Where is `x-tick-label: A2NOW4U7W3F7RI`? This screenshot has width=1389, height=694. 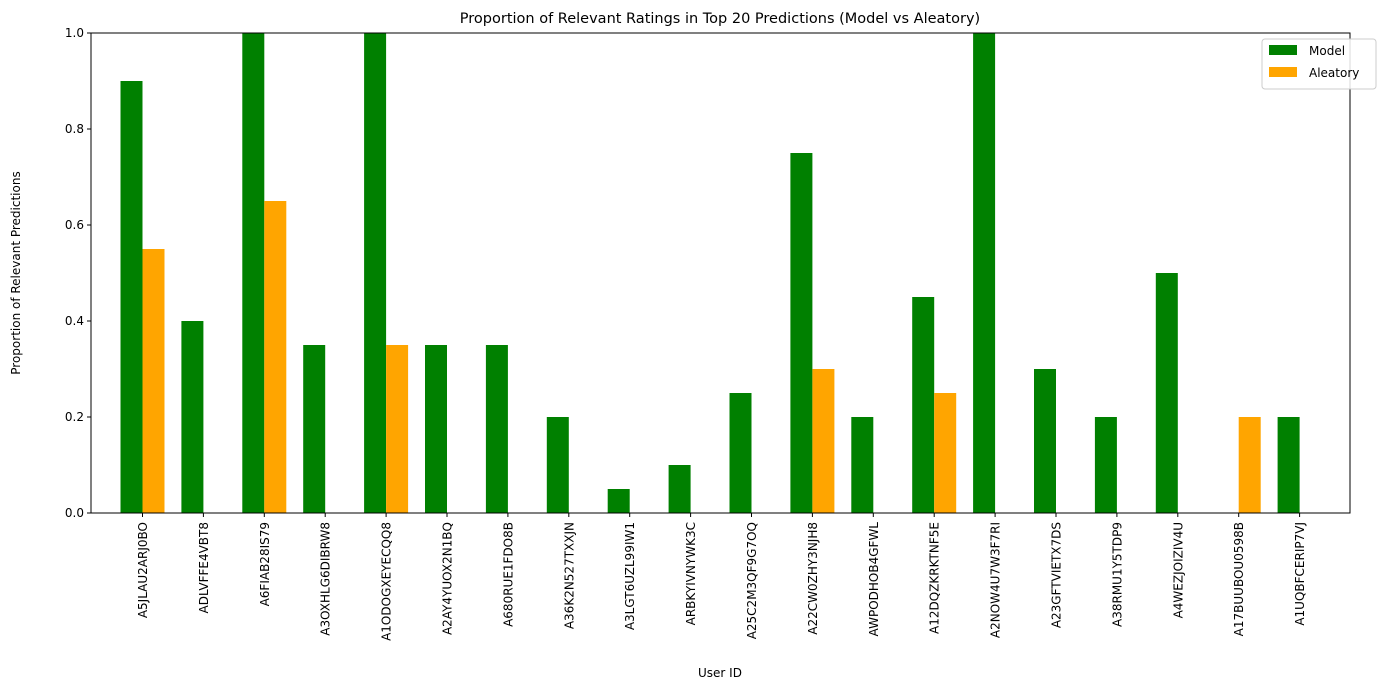
x-tick-label: A2NOW4U7W3F7RI is located at coordinates (996, 580).